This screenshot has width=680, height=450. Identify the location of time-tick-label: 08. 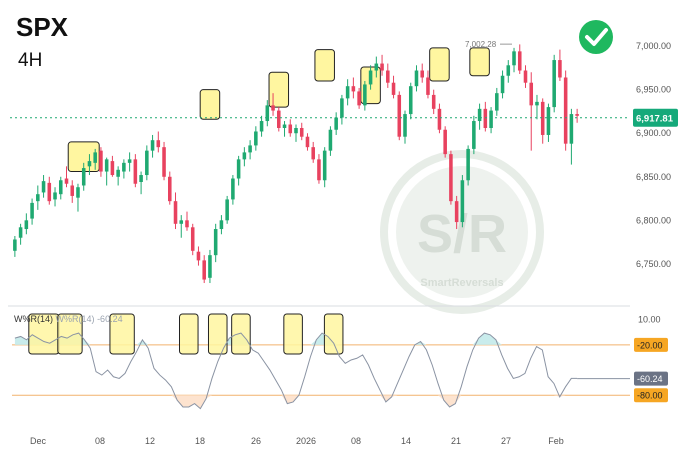
(100, 441).